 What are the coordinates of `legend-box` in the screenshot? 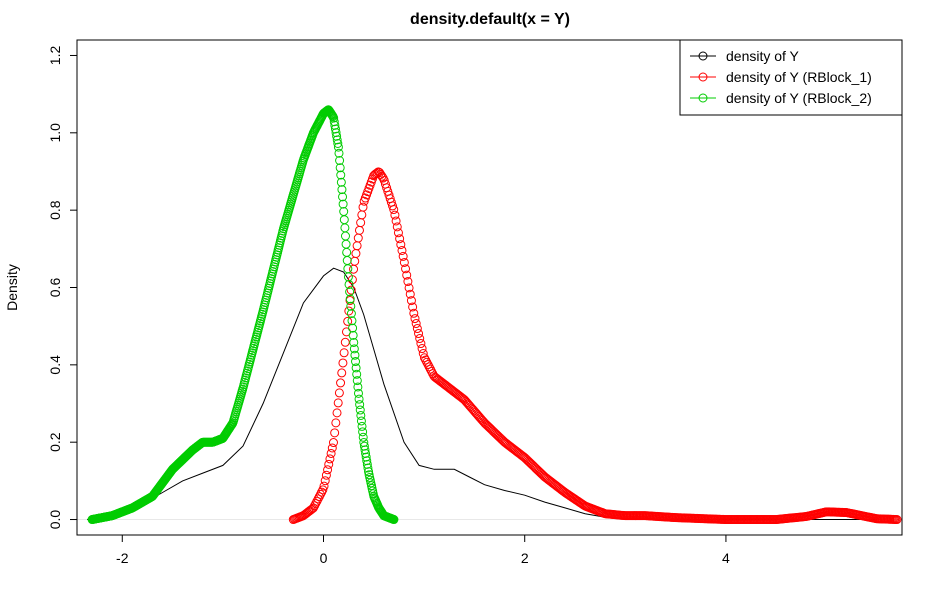 It's located at (791, 77).